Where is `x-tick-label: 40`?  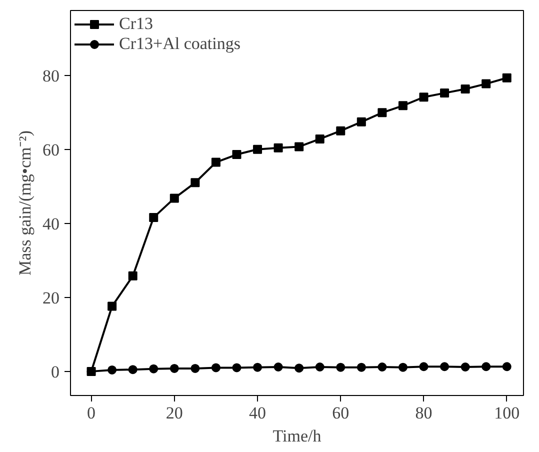 x-tick-label: 40 is located at coordinates (257, 413).